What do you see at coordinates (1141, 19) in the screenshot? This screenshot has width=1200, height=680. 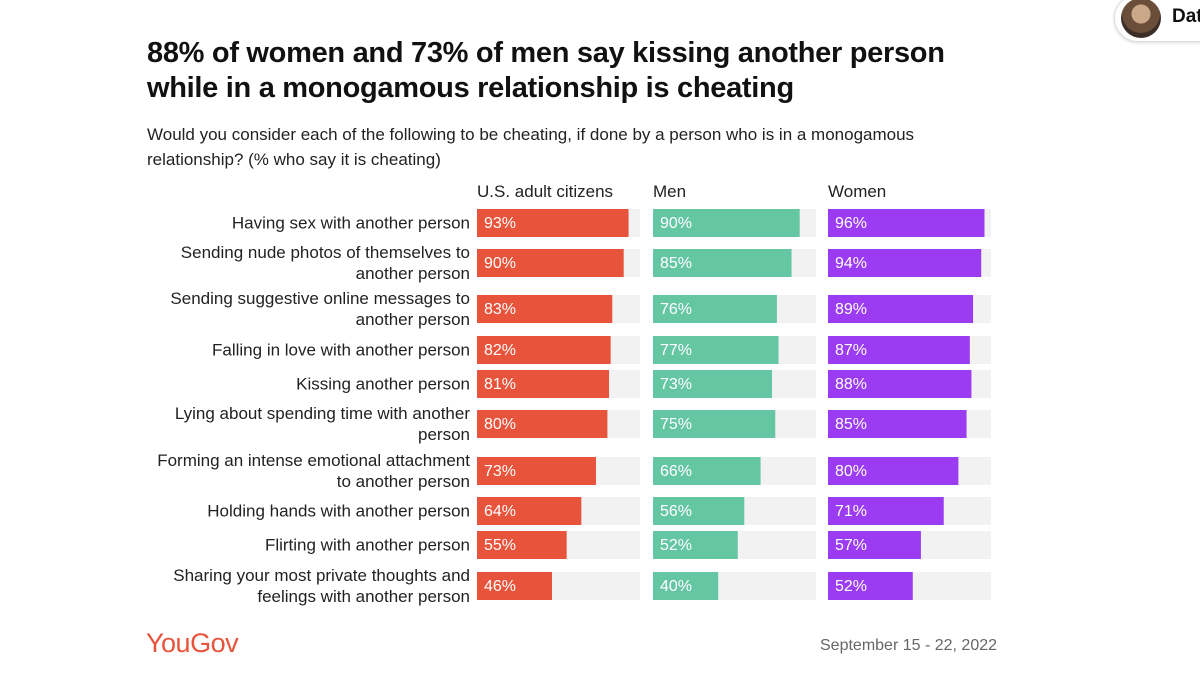 I see `avatar` at bounding box center [1141, 19].